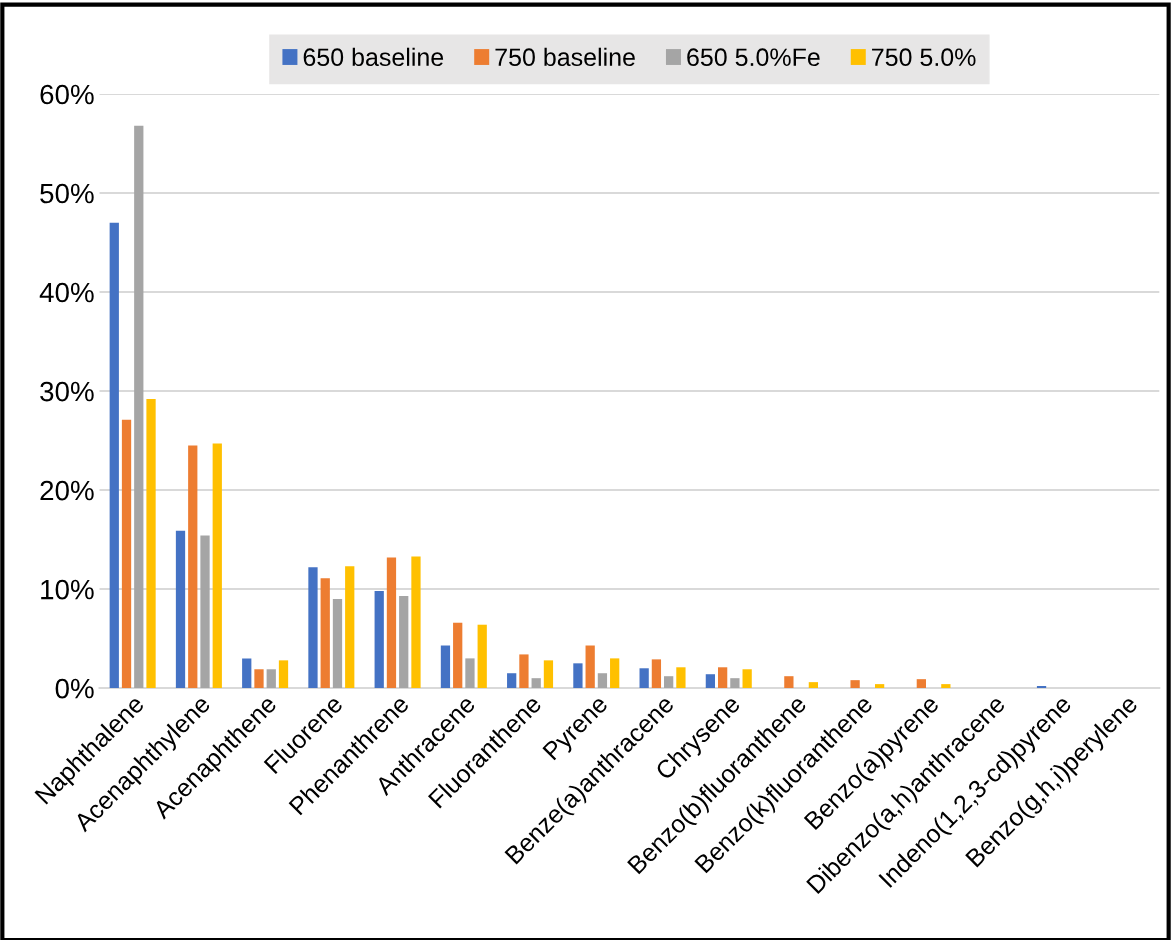 This screenshot has width=1171, height=940. I want to click on y-tick-label: 10%, so click(67, 589).